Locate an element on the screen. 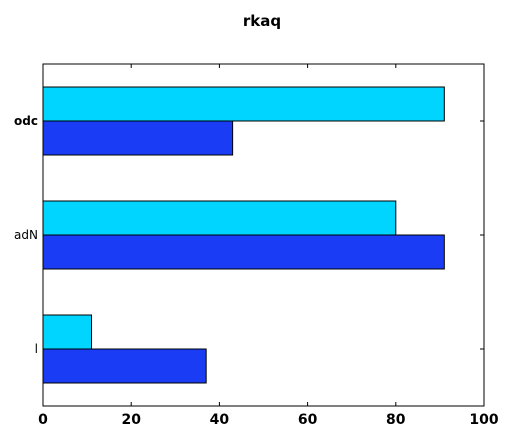  bar-odc-series1 is located at coordinates (243, 104).